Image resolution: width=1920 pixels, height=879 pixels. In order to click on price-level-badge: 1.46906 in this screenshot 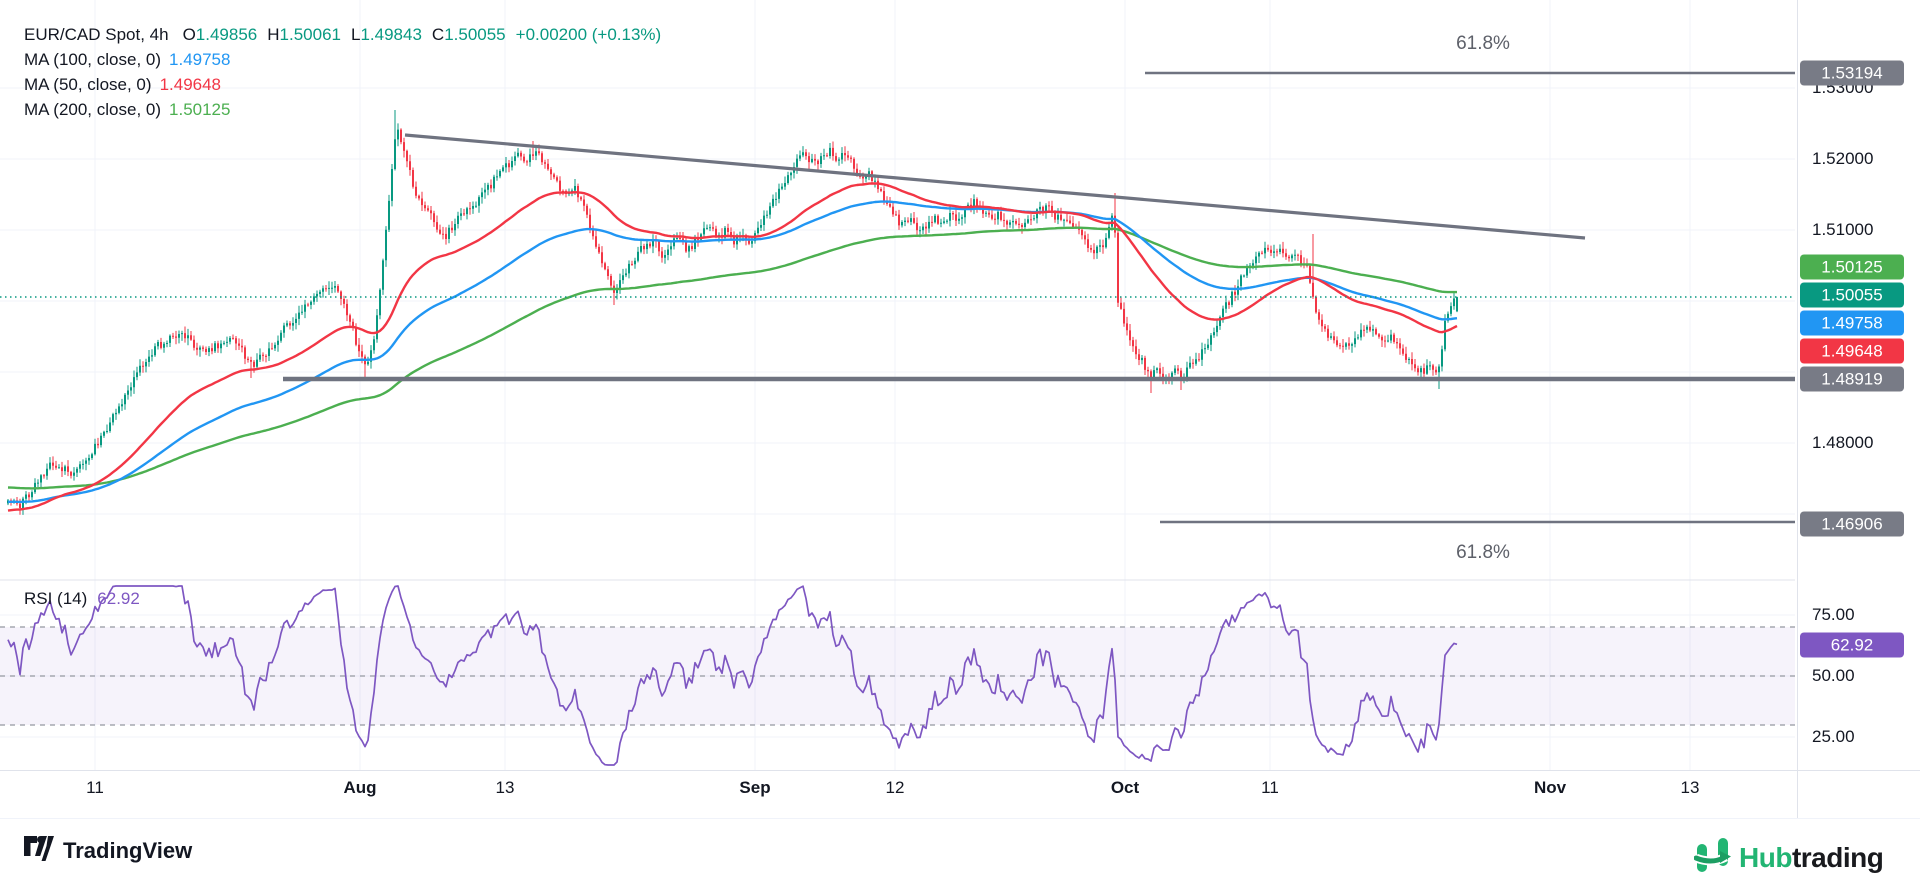, I will do `click(1852, 524)`.